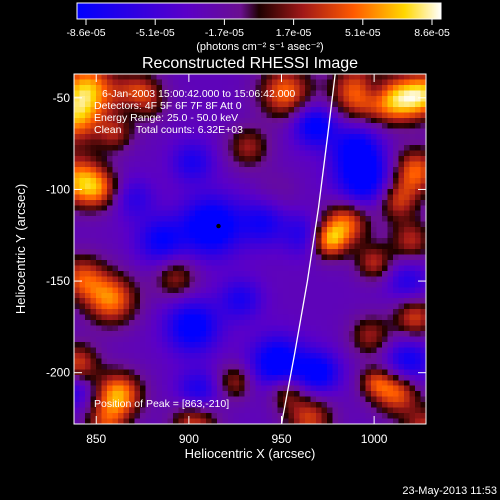  Describe the element at coordinates (166, 118) in the screenshot. I see `energy-range-label: Energy Range: 25.0 - 50.0 keV` at that location.